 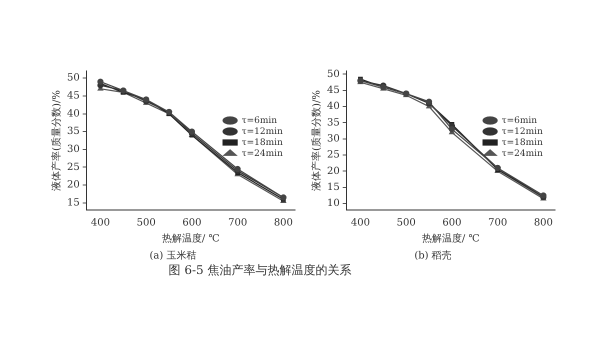 I want to click on caption: 图 6-5 焦油产率与热解温度的关系, so click(x=260, y=270).